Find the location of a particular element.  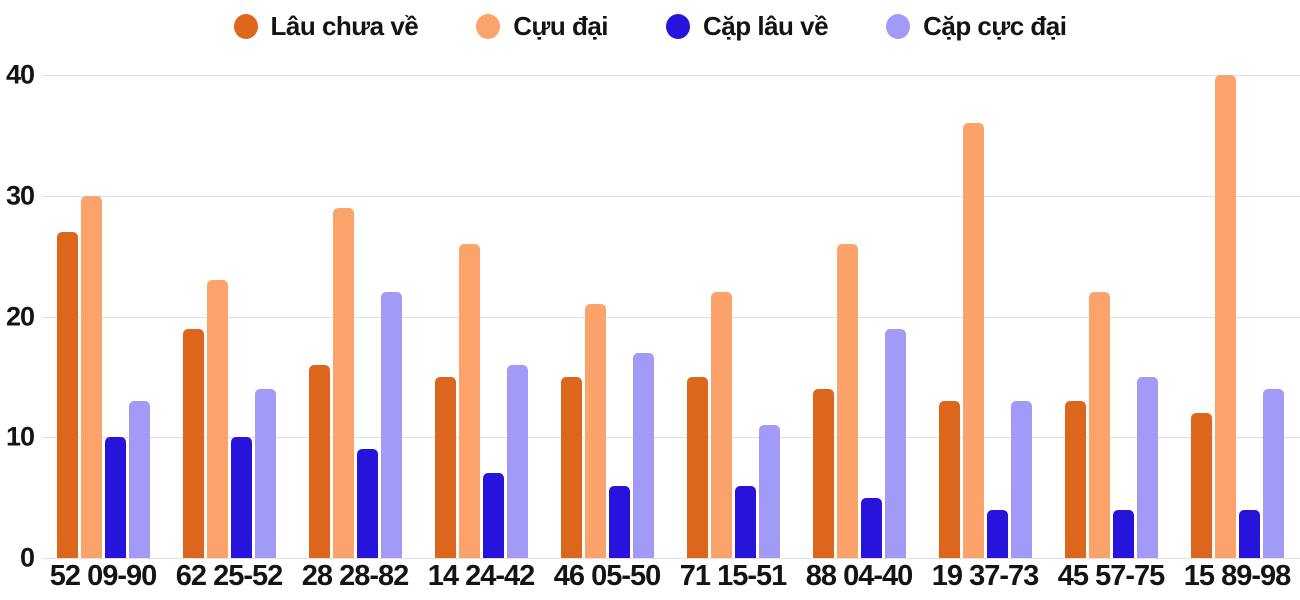

y-axis-tick-label: 0 is located at coordinates (27, 557).